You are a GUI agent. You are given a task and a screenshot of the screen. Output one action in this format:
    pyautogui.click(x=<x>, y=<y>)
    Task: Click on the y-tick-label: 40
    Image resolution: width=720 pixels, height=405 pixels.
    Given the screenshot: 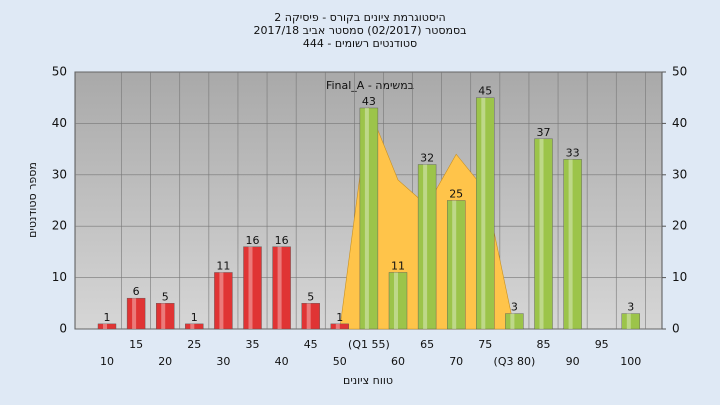 What is the action you would take?
    pyautogui.click(x=59, y=123)
    